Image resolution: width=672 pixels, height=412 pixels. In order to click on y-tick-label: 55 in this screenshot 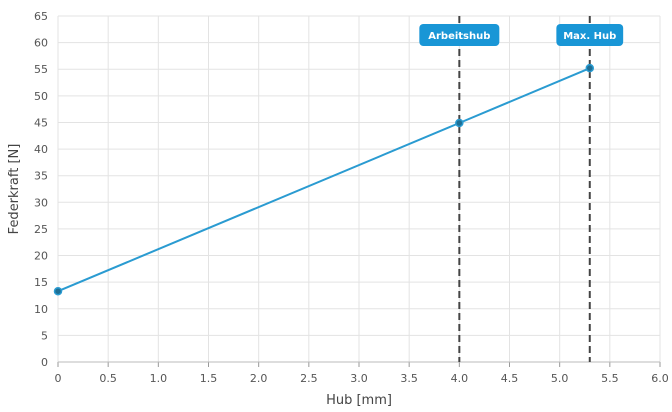, I will do `click(41, 69)`.